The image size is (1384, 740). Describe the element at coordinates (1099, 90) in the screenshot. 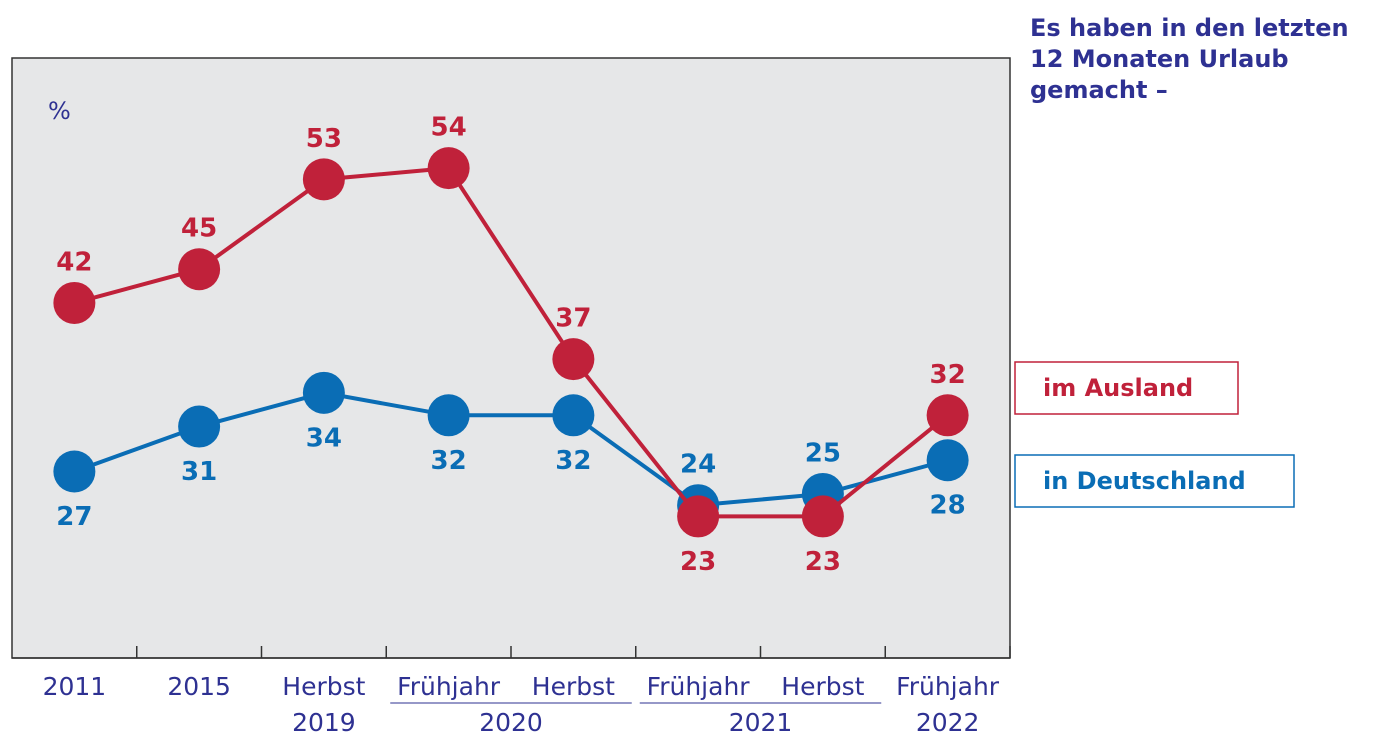

I see `title-line: gemacht –` at that location.